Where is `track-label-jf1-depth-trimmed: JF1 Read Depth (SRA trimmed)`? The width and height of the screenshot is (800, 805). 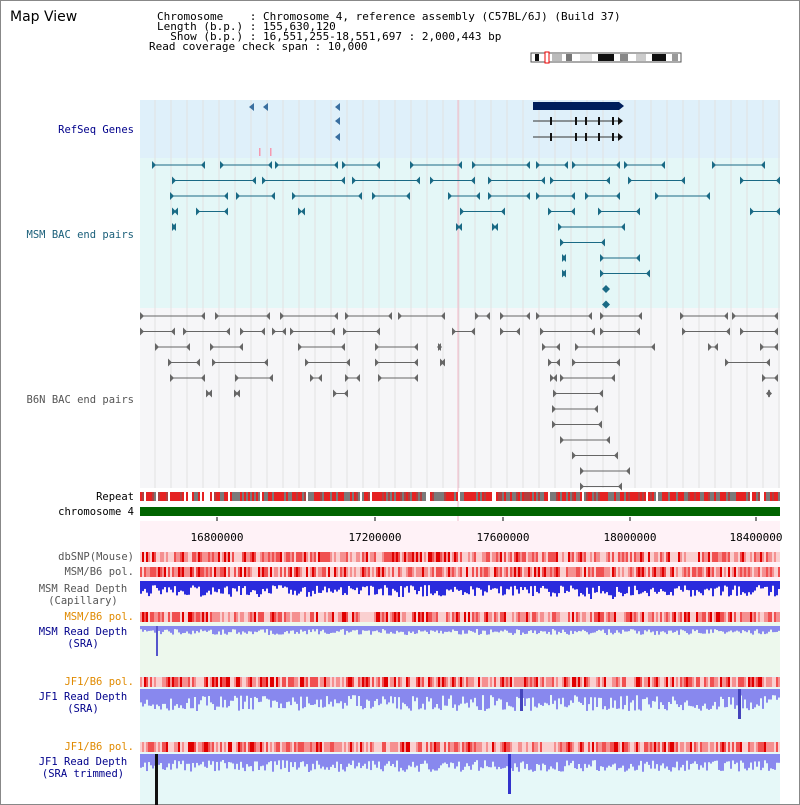 track-label-jf1-depth-trimmed: JF1 Read Depth (SRA trimmed) is located at coordinates (83, 768).